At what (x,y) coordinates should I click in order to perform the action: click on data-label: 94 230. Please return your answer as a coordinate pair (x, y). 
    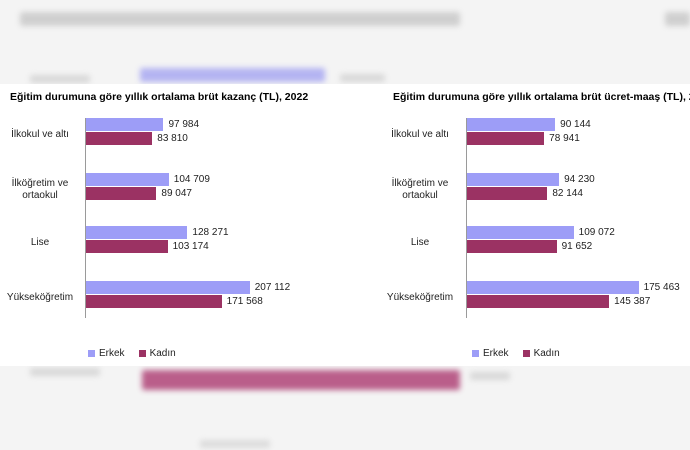
    Looking at the image, I should click on (579, 179).